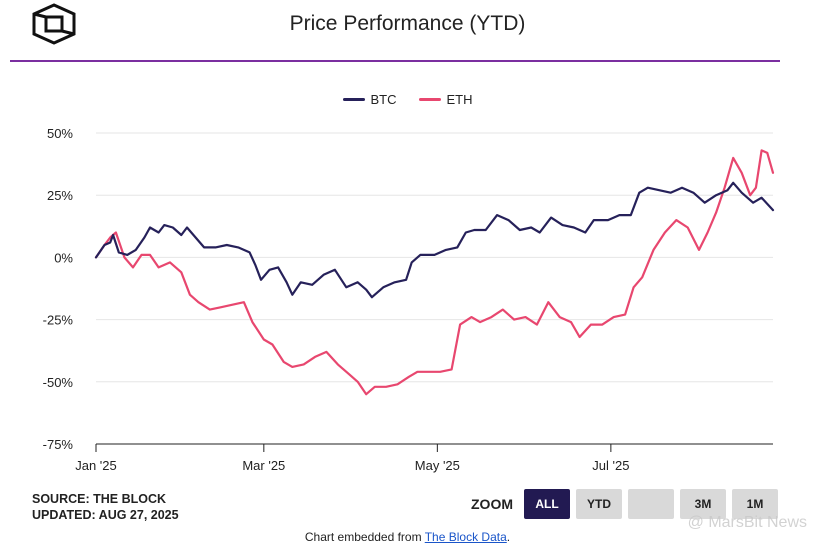 The height and width of the screenshot is (554, 815). I want to click on y-tick-label: -50%, so click(58, 382).